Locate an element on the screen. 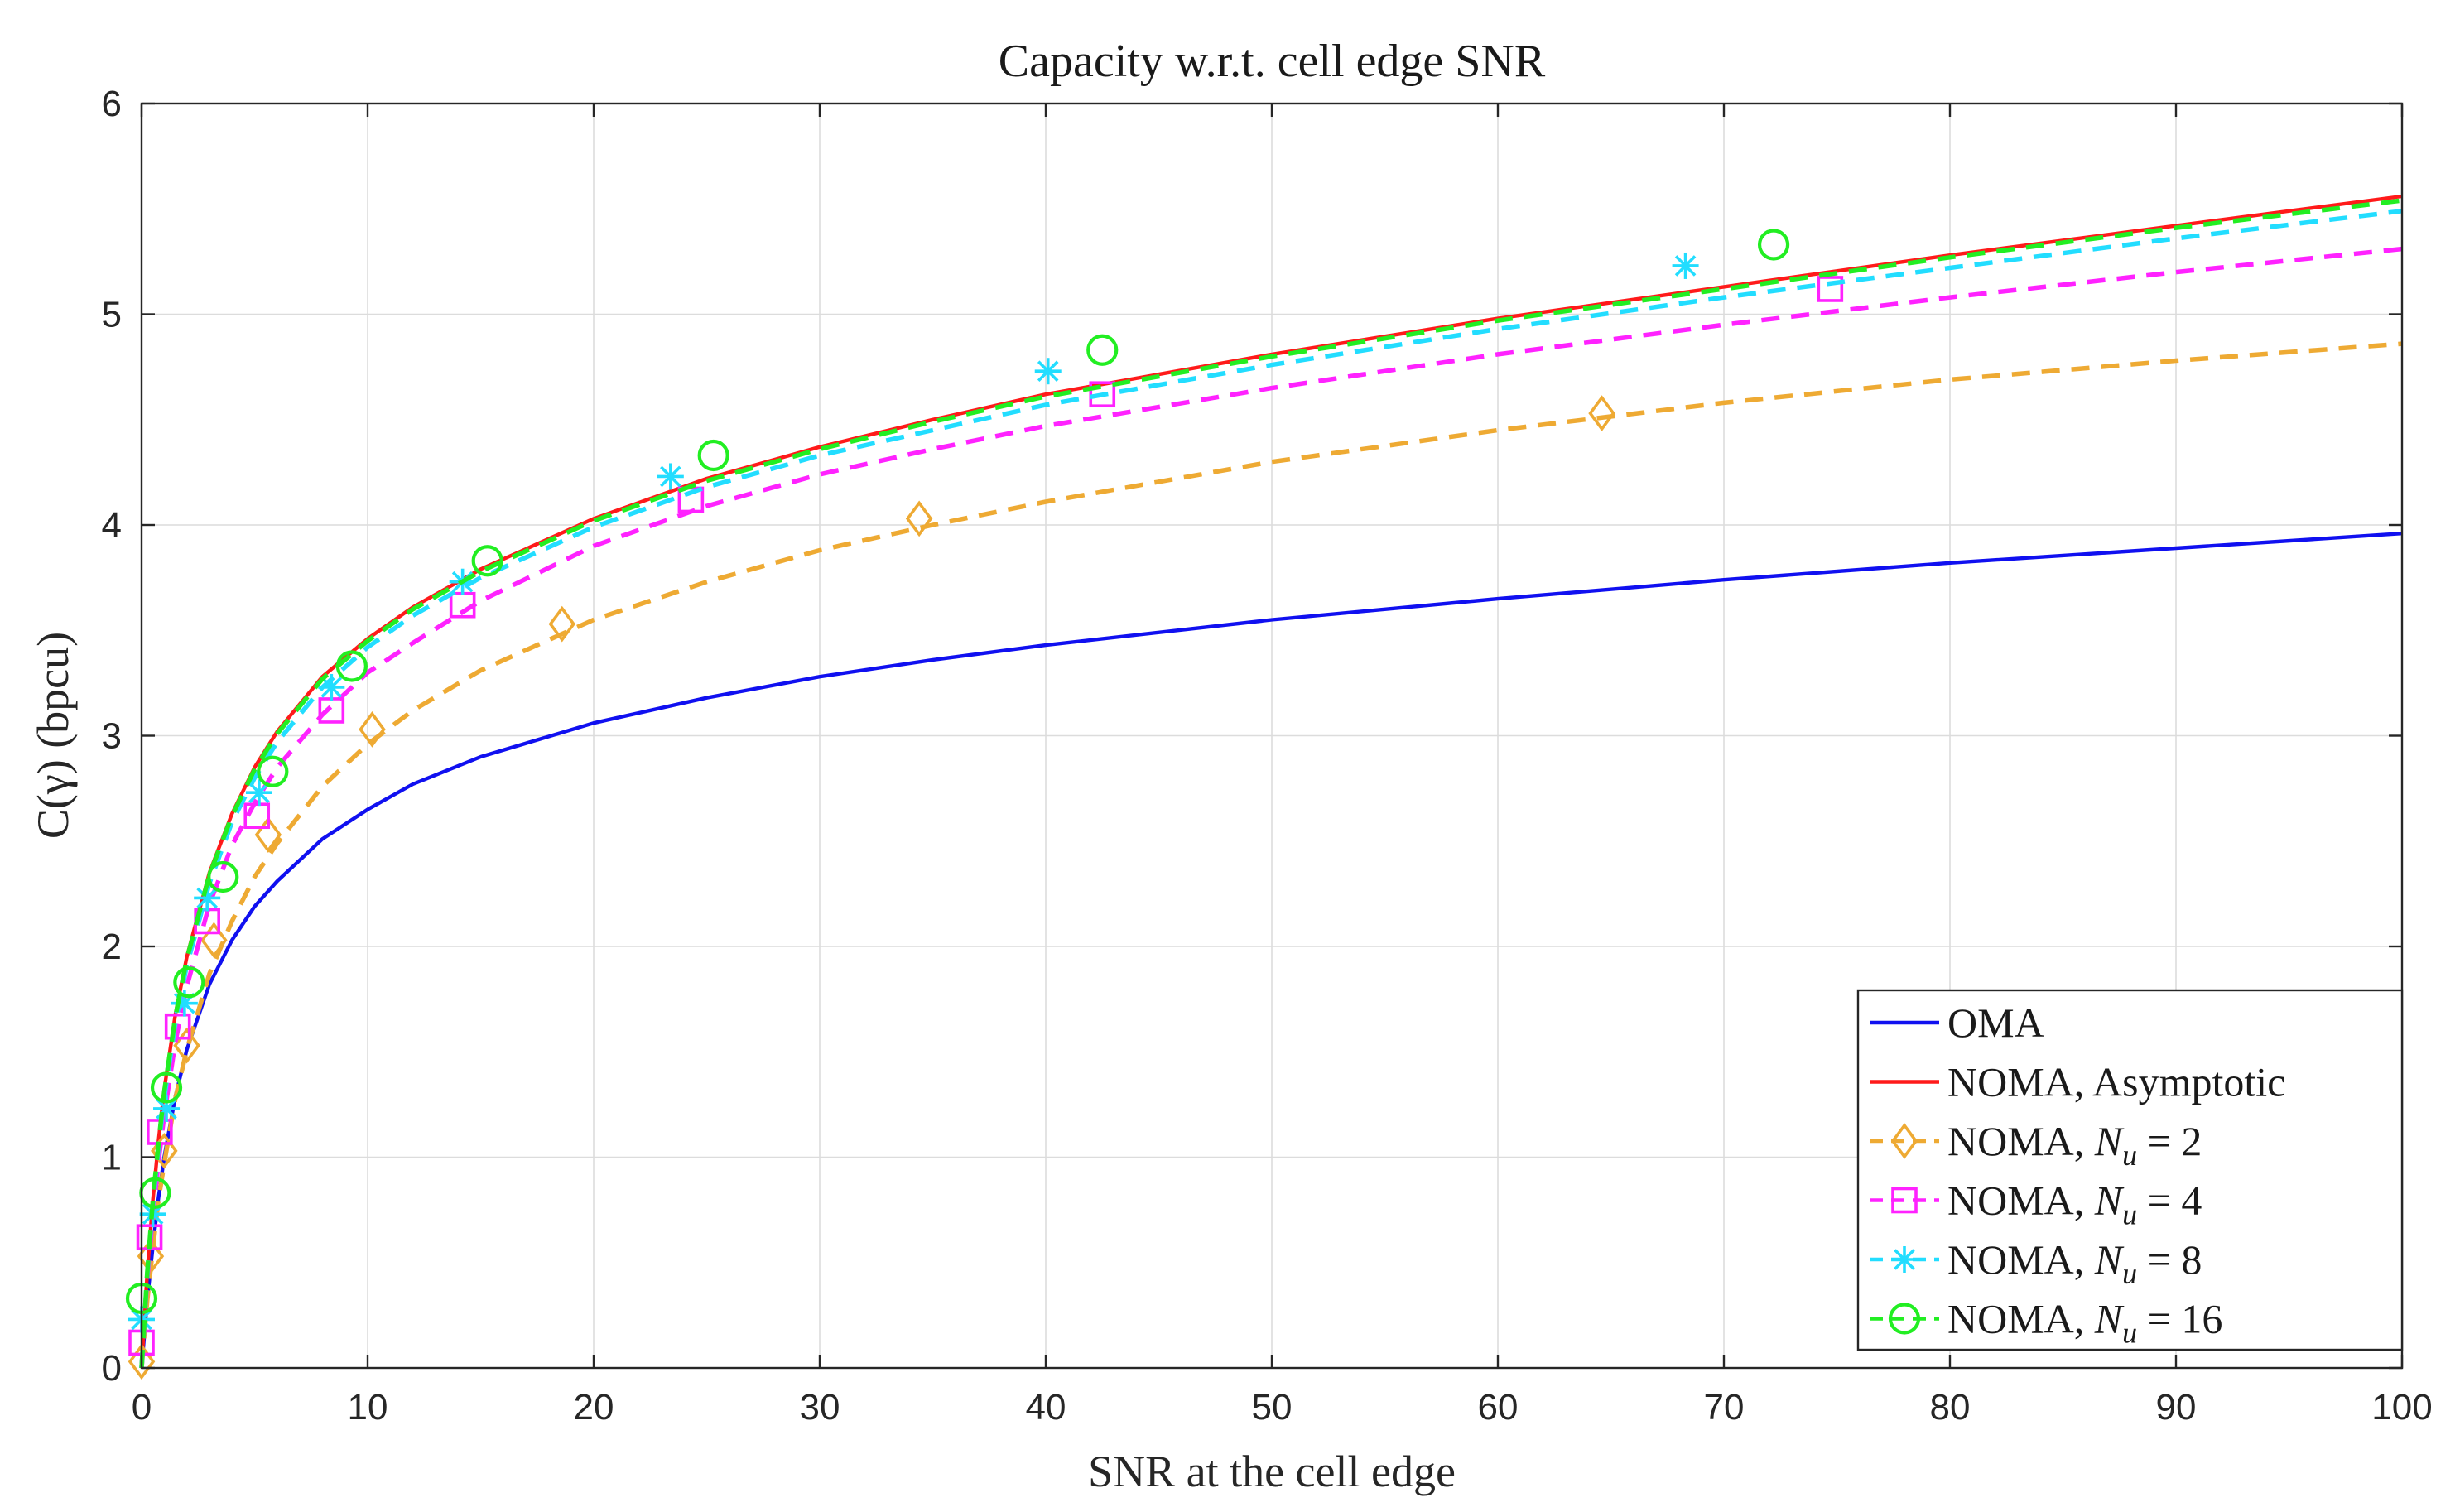 This screenshot has width=2460, height=1512. y-tick-label: 6 is located at coordinates (112, 104).